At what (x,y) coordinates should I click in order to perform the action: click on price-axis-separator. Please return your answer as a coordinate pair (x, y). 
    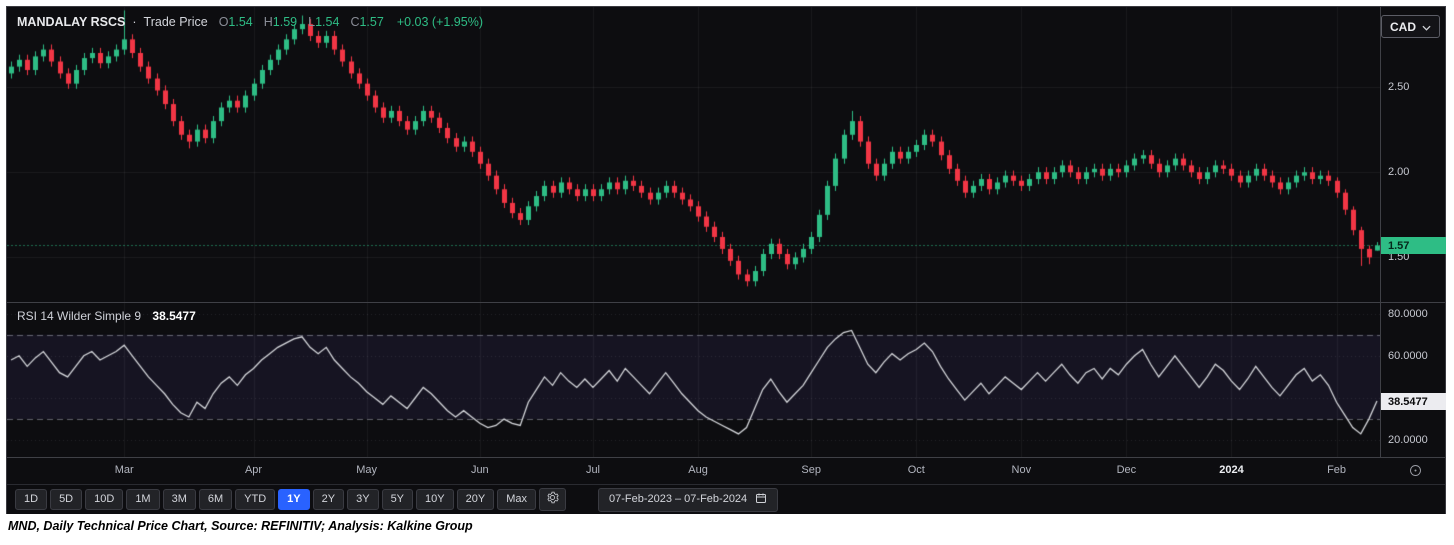
    Looking at the image, I should click on (1380, 232).